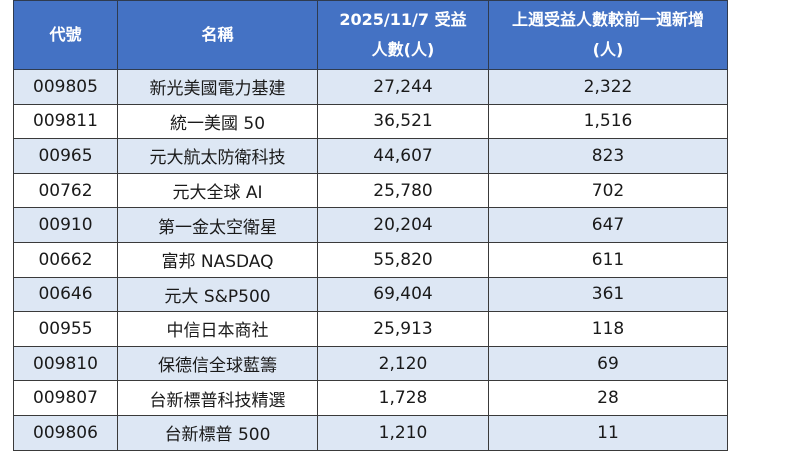 Image resolution: width=800 pixels, height=451 pixels. What do you see at coordinates (65, 294) in the screenshot?
I see `cell-code: 00646` at bounding box center [65, 294].